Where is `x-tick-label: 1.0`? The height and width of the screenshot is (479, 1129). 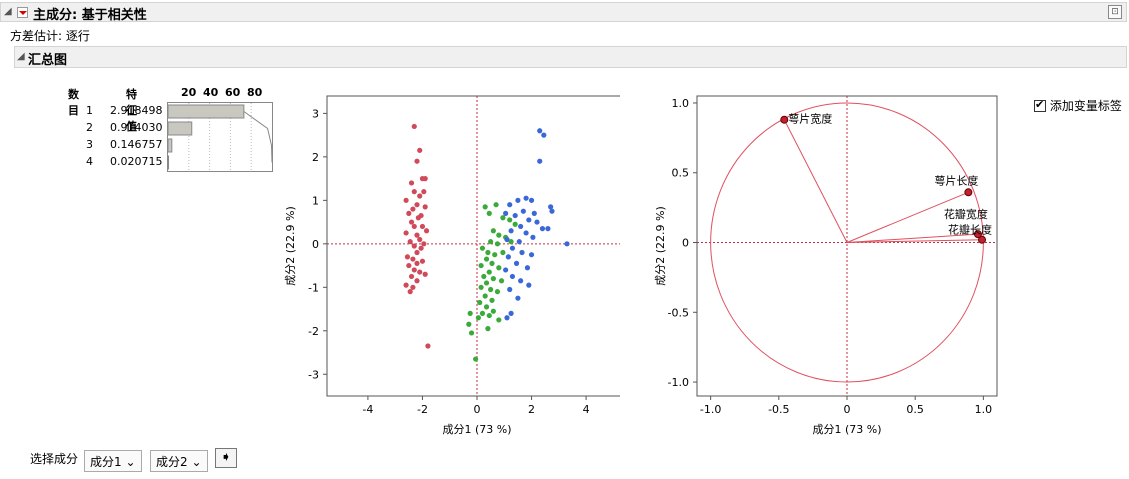 x-tick-label: 1.0 is located at coordinates (984, 409).